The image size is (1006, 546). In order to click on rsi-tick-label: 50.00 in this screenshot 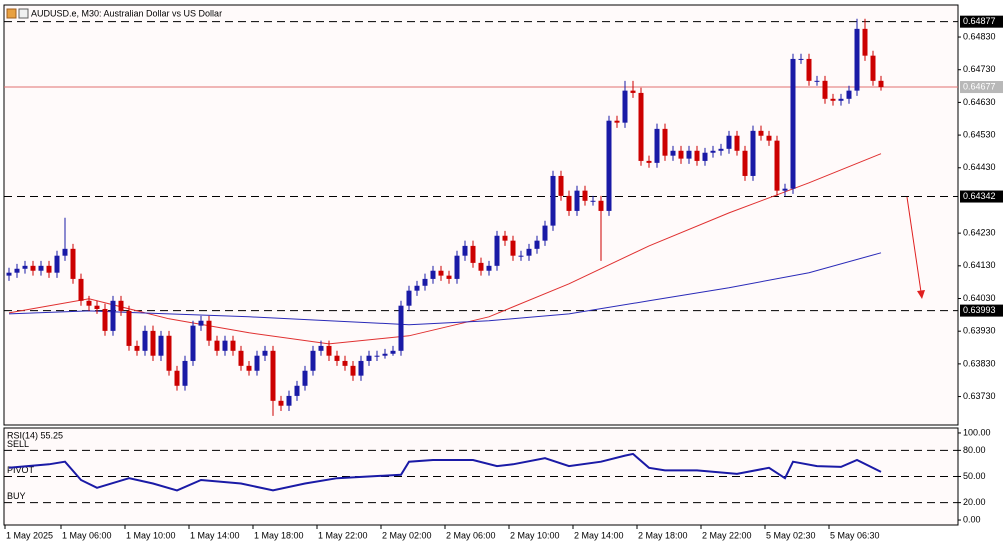, I will do `click(974, 476)`.